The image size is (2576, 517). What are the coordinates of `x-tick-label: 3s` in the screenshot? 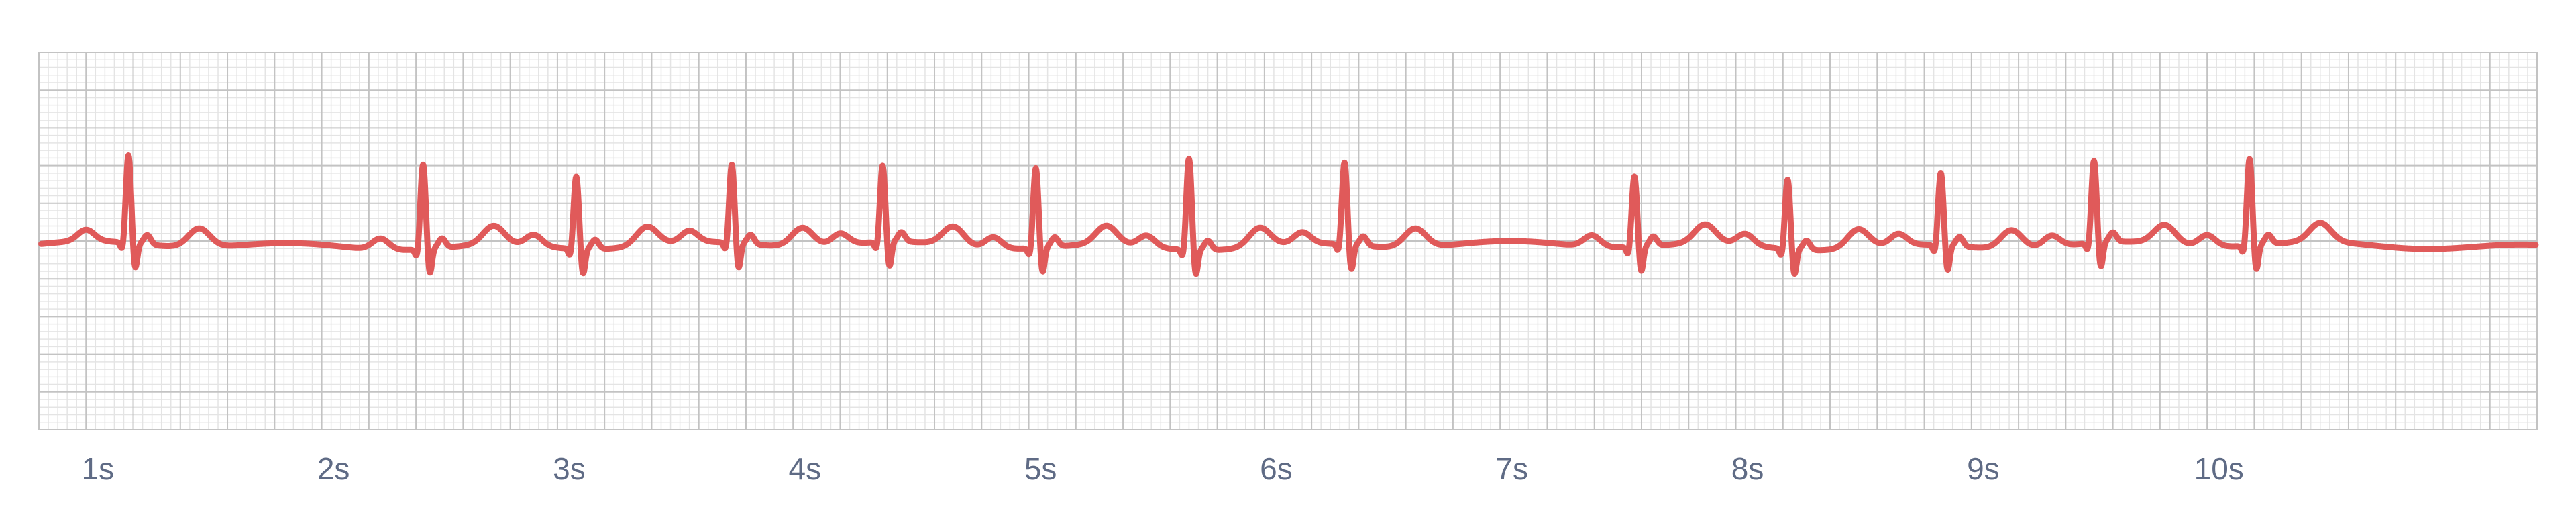 It's located at (569, 468).